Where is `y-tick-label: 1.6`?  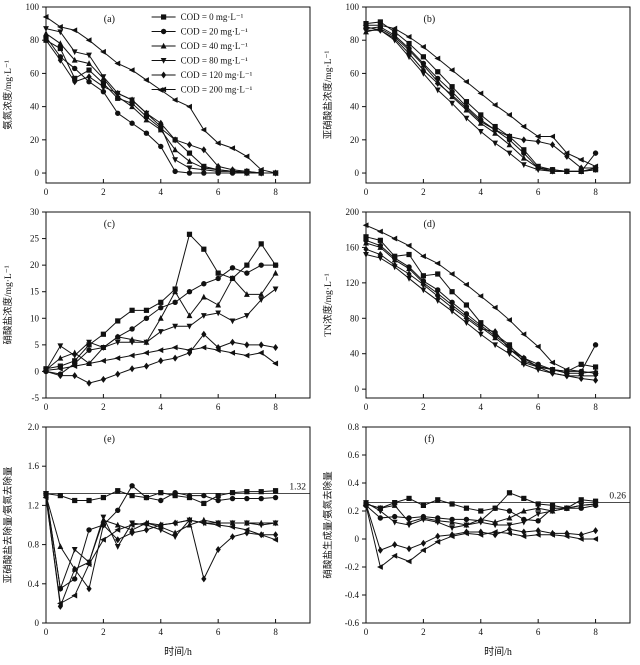
y-tick-label: 1.6 is located at coordinates (34, 466).